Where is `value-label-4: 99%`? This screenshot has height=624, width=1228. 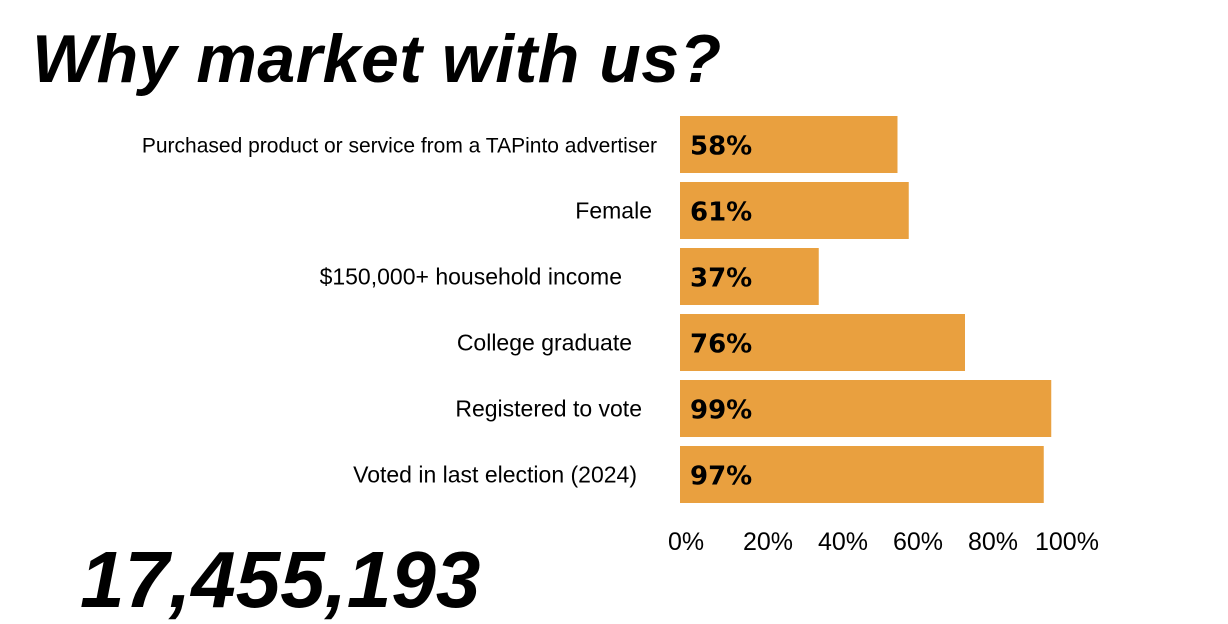
value-label-4: 99% is located at coordinates (721, 411).